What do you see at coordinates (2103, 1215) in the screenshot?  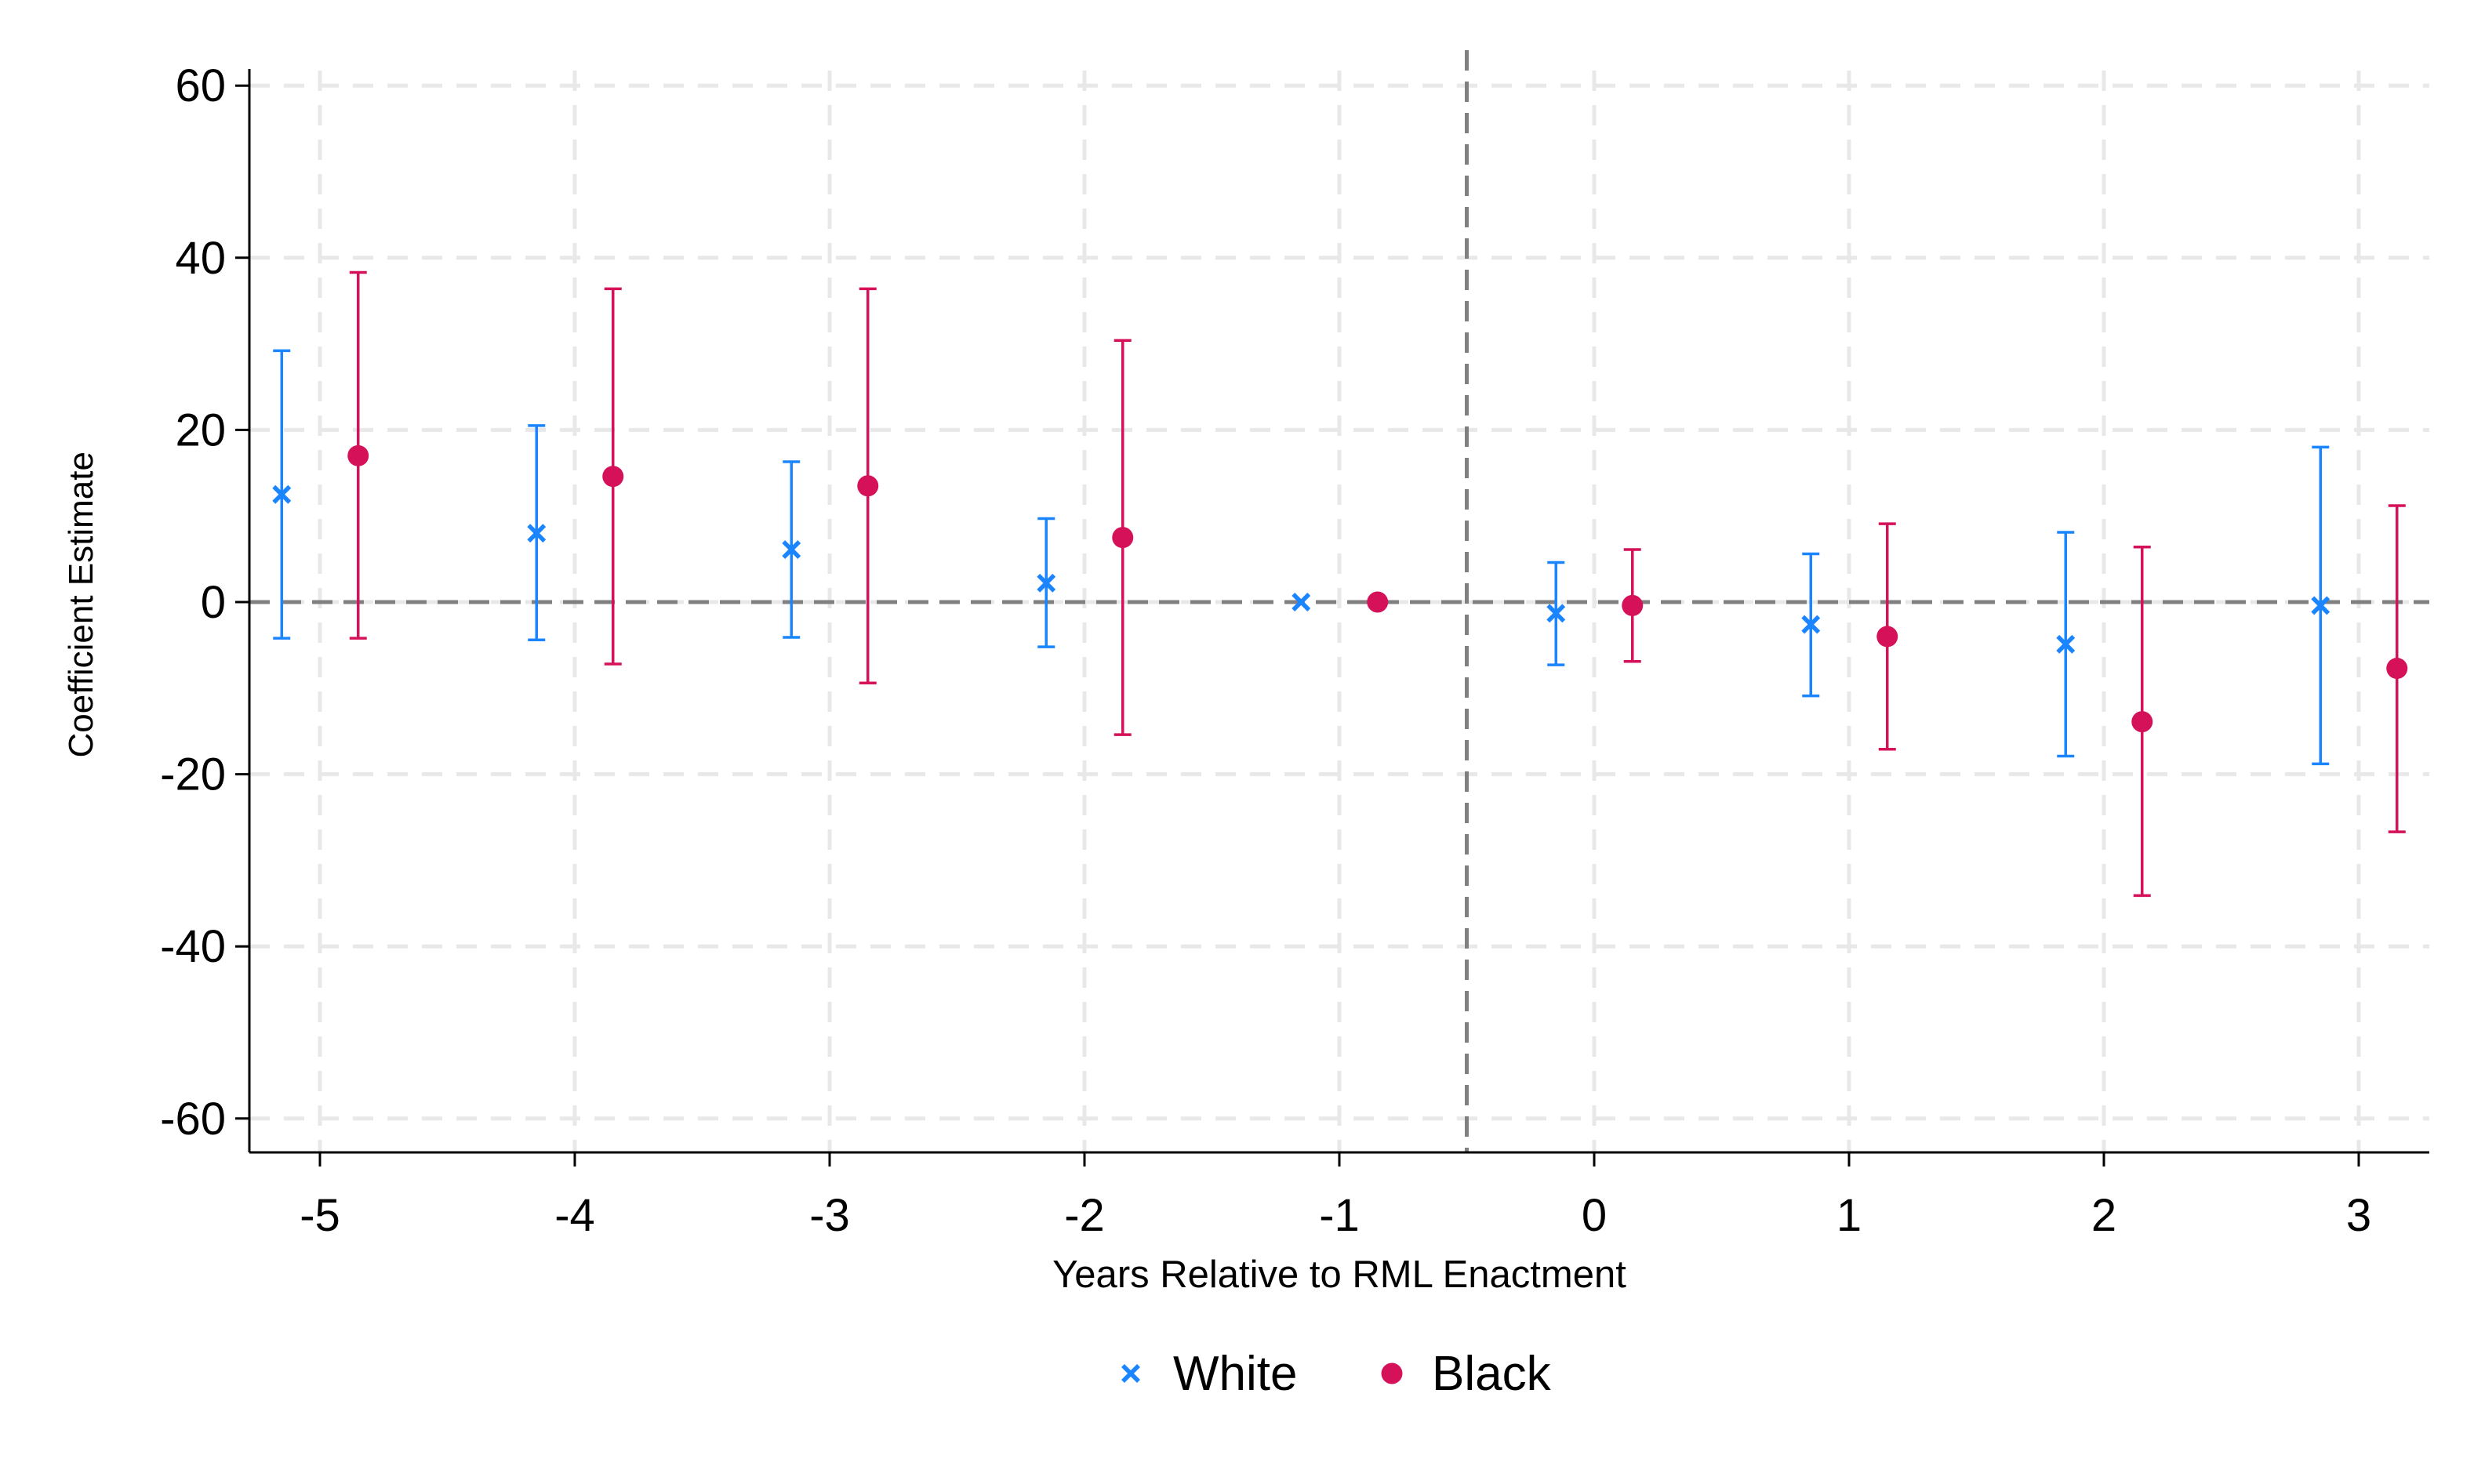 I see `x-tick-label: 2` at bounding box center [2103, 1215].